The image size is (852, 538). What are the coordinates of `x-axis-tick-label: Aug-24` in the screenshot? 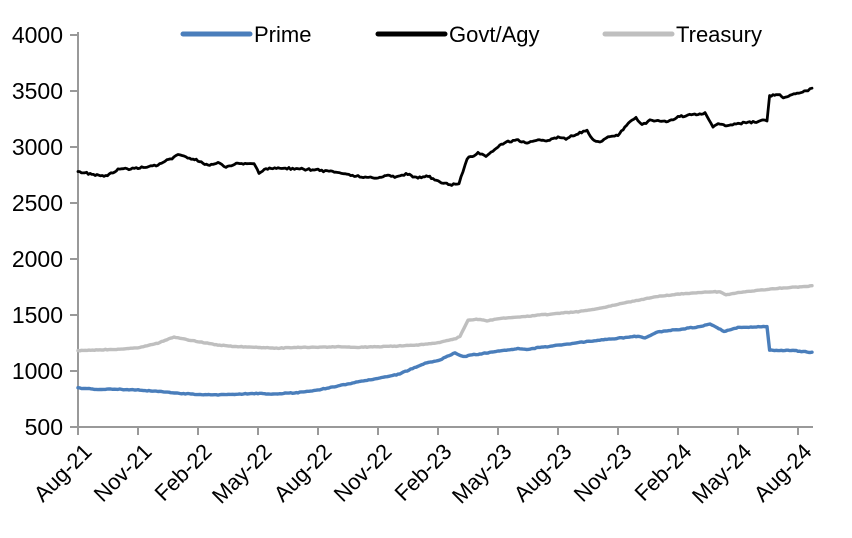 It's located at (783, 473).